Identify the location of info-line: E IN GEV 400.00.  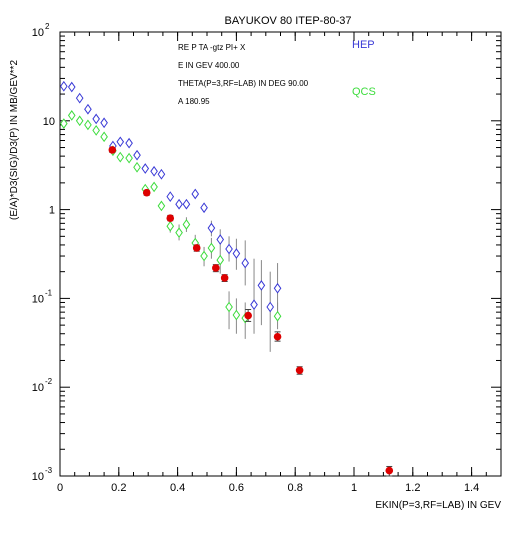
(209, 65).